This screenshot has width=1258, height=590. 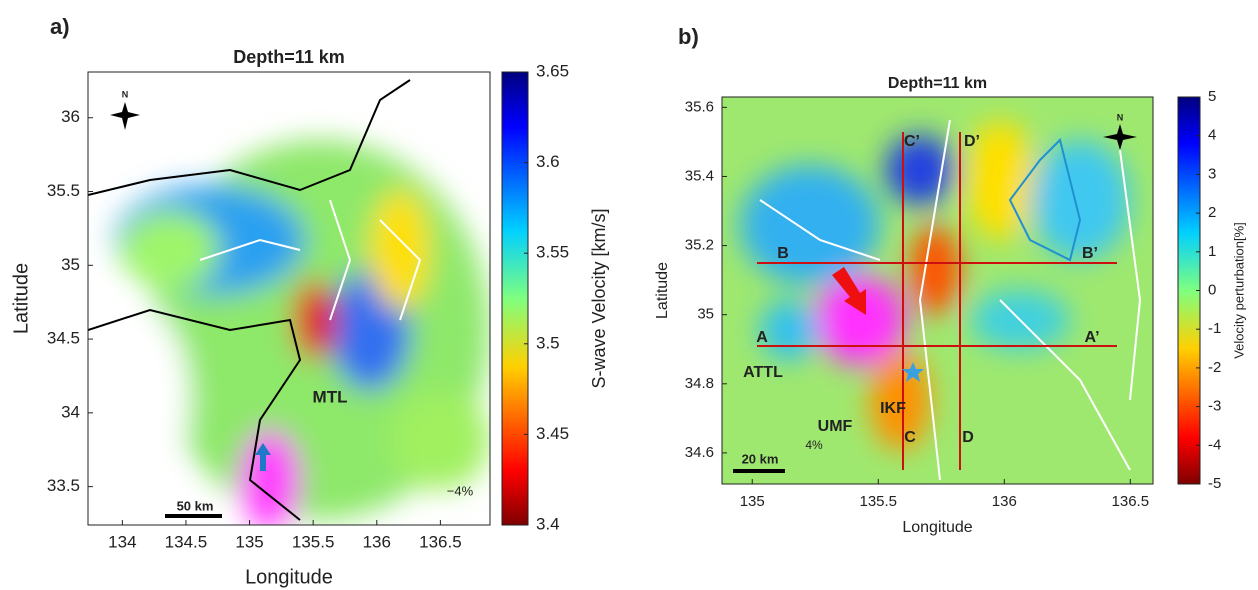 What do you see at coordinates (599, 298) in the screenshot?
I see `colorbar-label: S-wave Velocity [km/s]` at bounding box center [599, 298].